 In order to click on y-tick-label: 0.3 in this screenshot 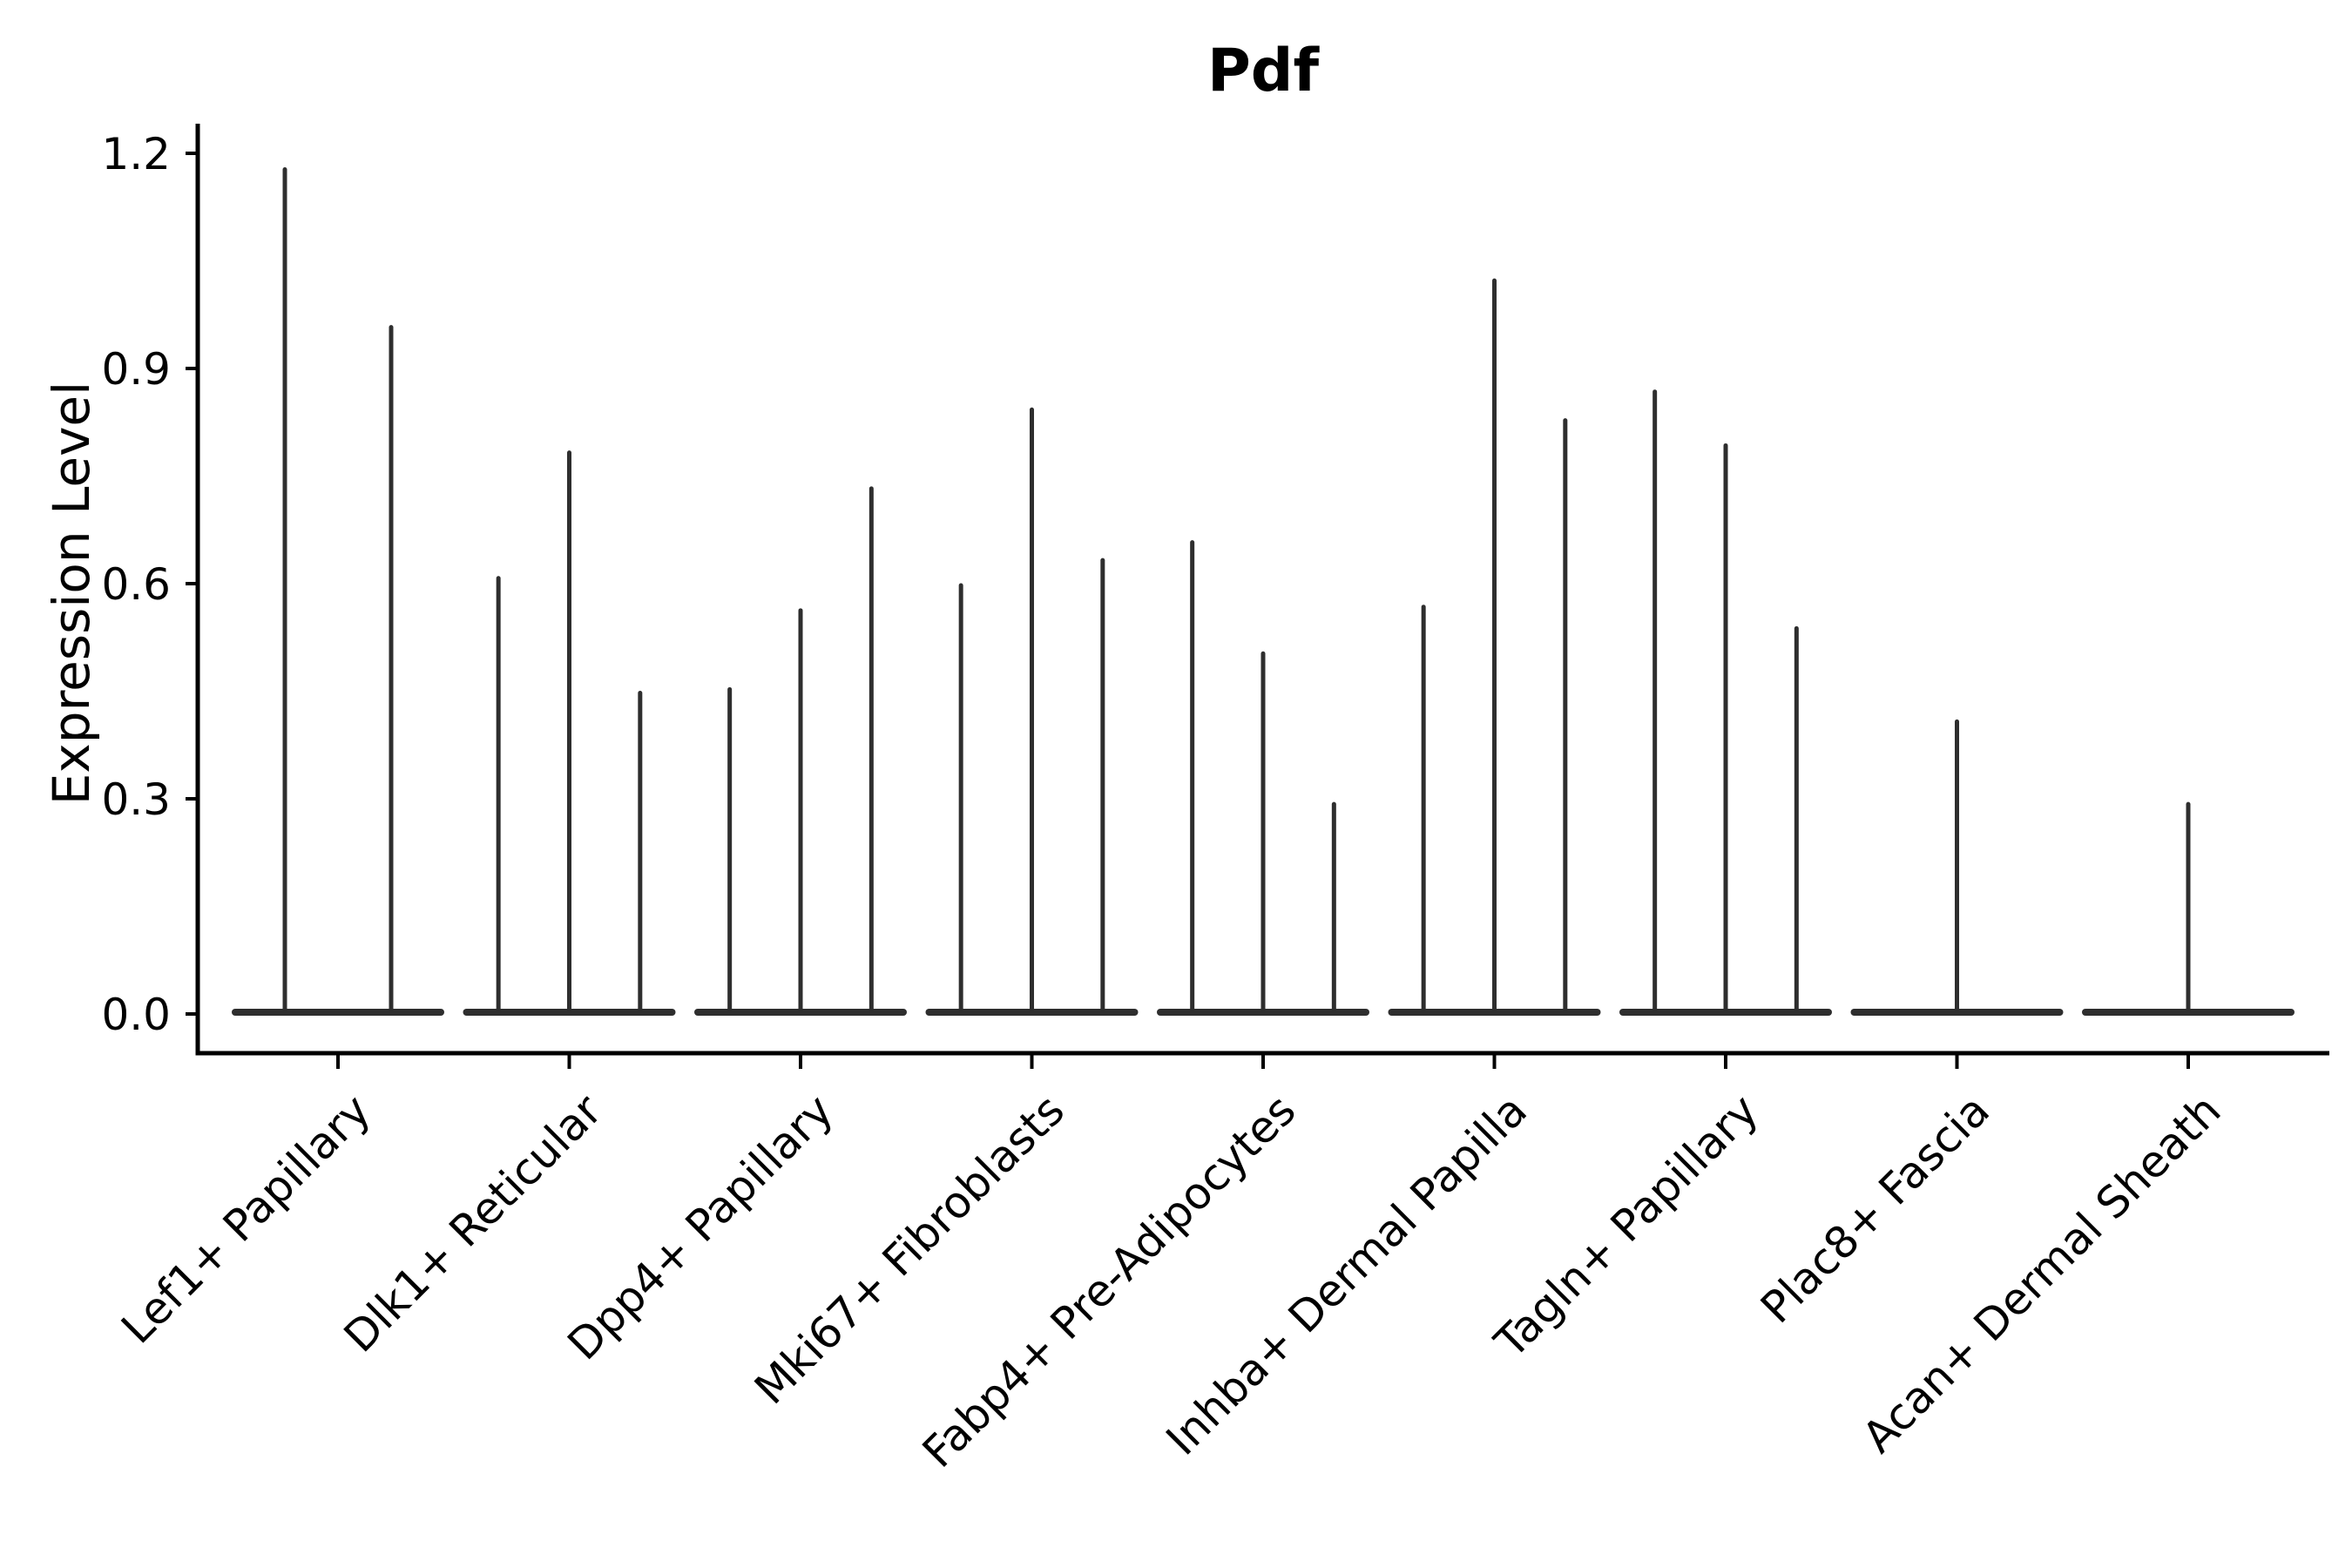, I will do `click(136, 800)`.